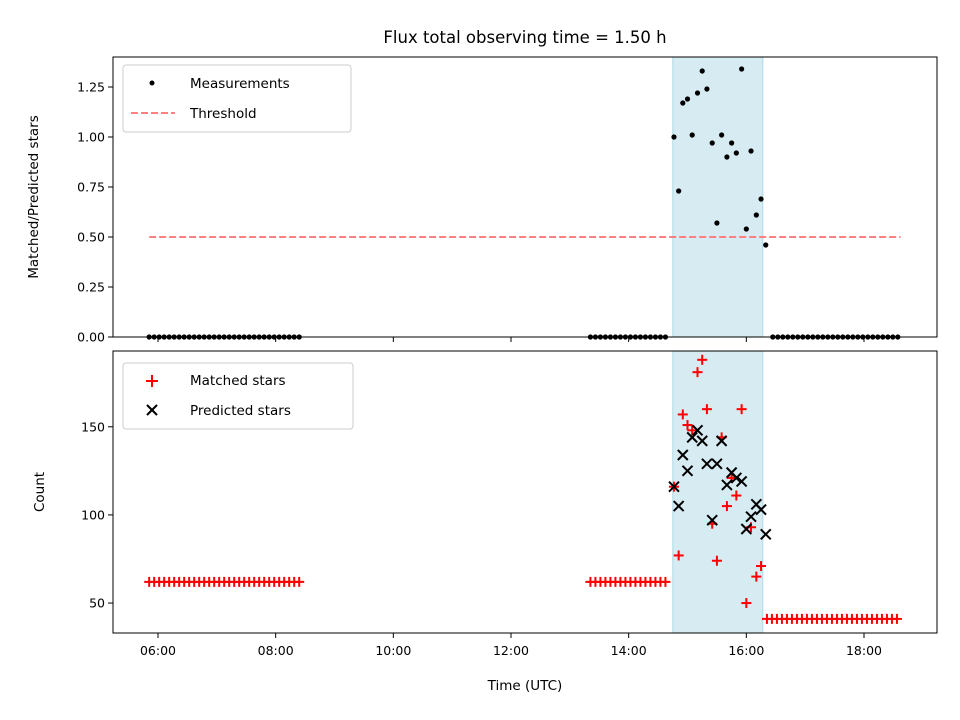 This screenshot has width=960, height=720. What do you see at coordinates (240, 84) in the screenshot?
I see `legend-measurements-label: Measurements` at bounding box center [240, 84].